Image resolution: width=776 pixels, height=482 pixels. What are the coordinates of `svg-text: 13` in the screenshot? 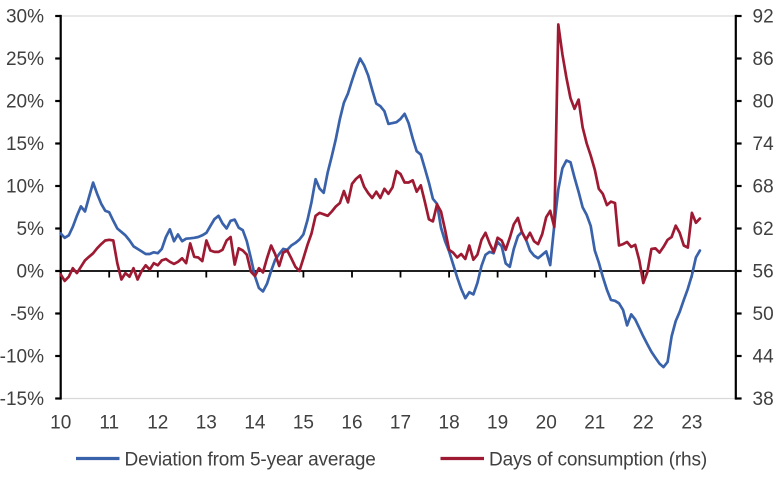 It's located at (206, 423).